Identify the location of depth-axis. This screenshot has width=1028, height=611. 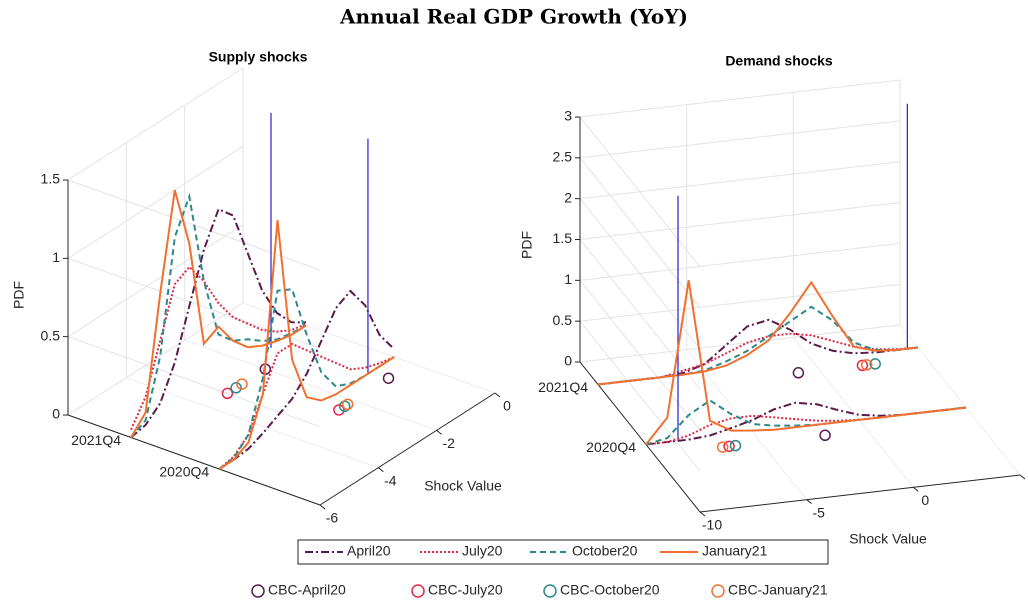
(640, 437).